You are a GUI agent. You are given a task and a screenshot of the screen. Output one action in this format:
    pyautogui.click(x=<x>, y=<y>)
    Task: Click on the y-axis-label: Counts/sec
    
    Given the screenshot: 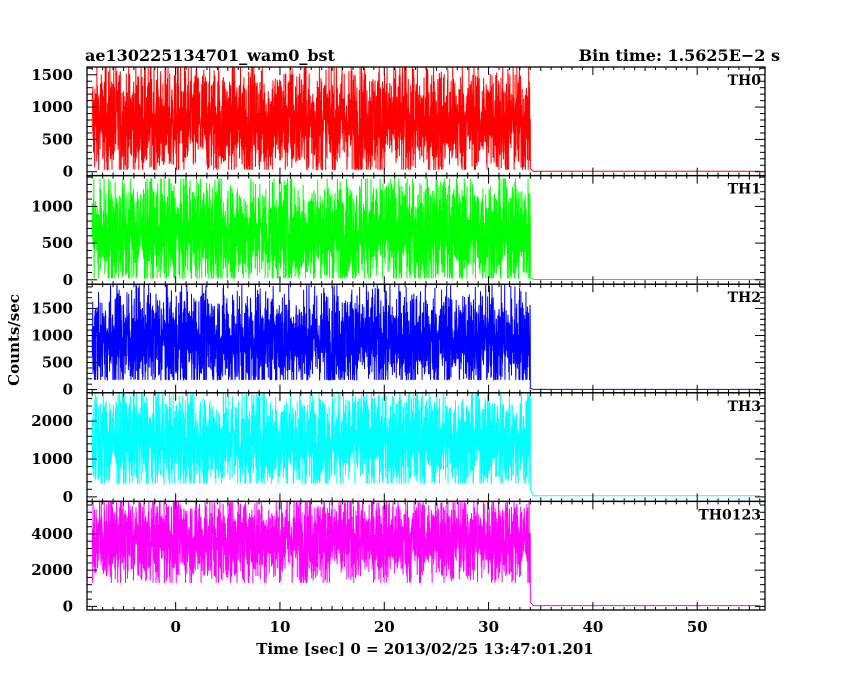 What is the action you would take?
    pyautogui.click(x=14, y=340)
    